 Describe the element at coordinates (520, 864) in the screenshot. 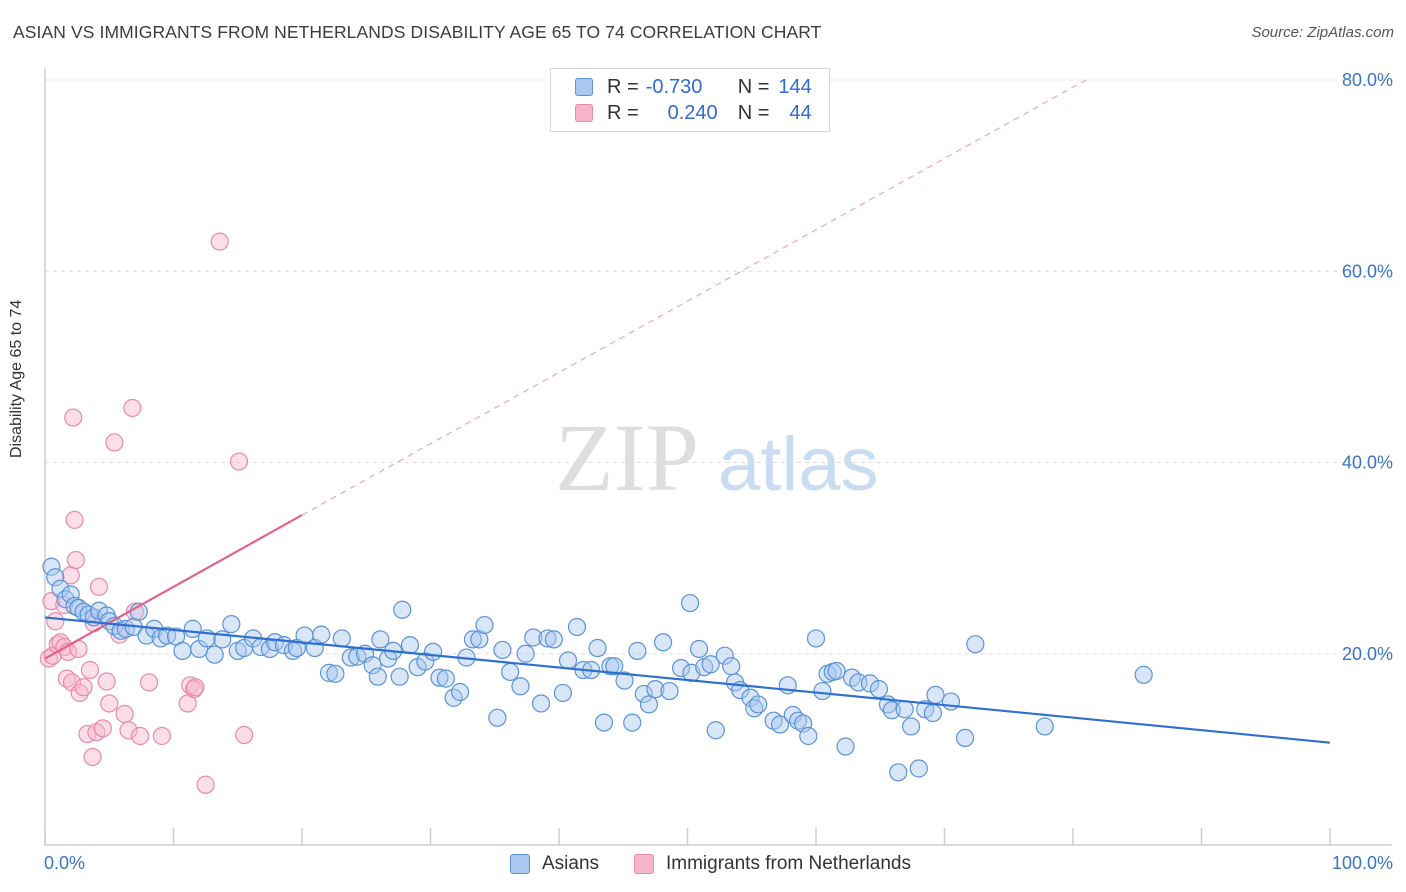

I see `legend-asians-swatch` at that location.